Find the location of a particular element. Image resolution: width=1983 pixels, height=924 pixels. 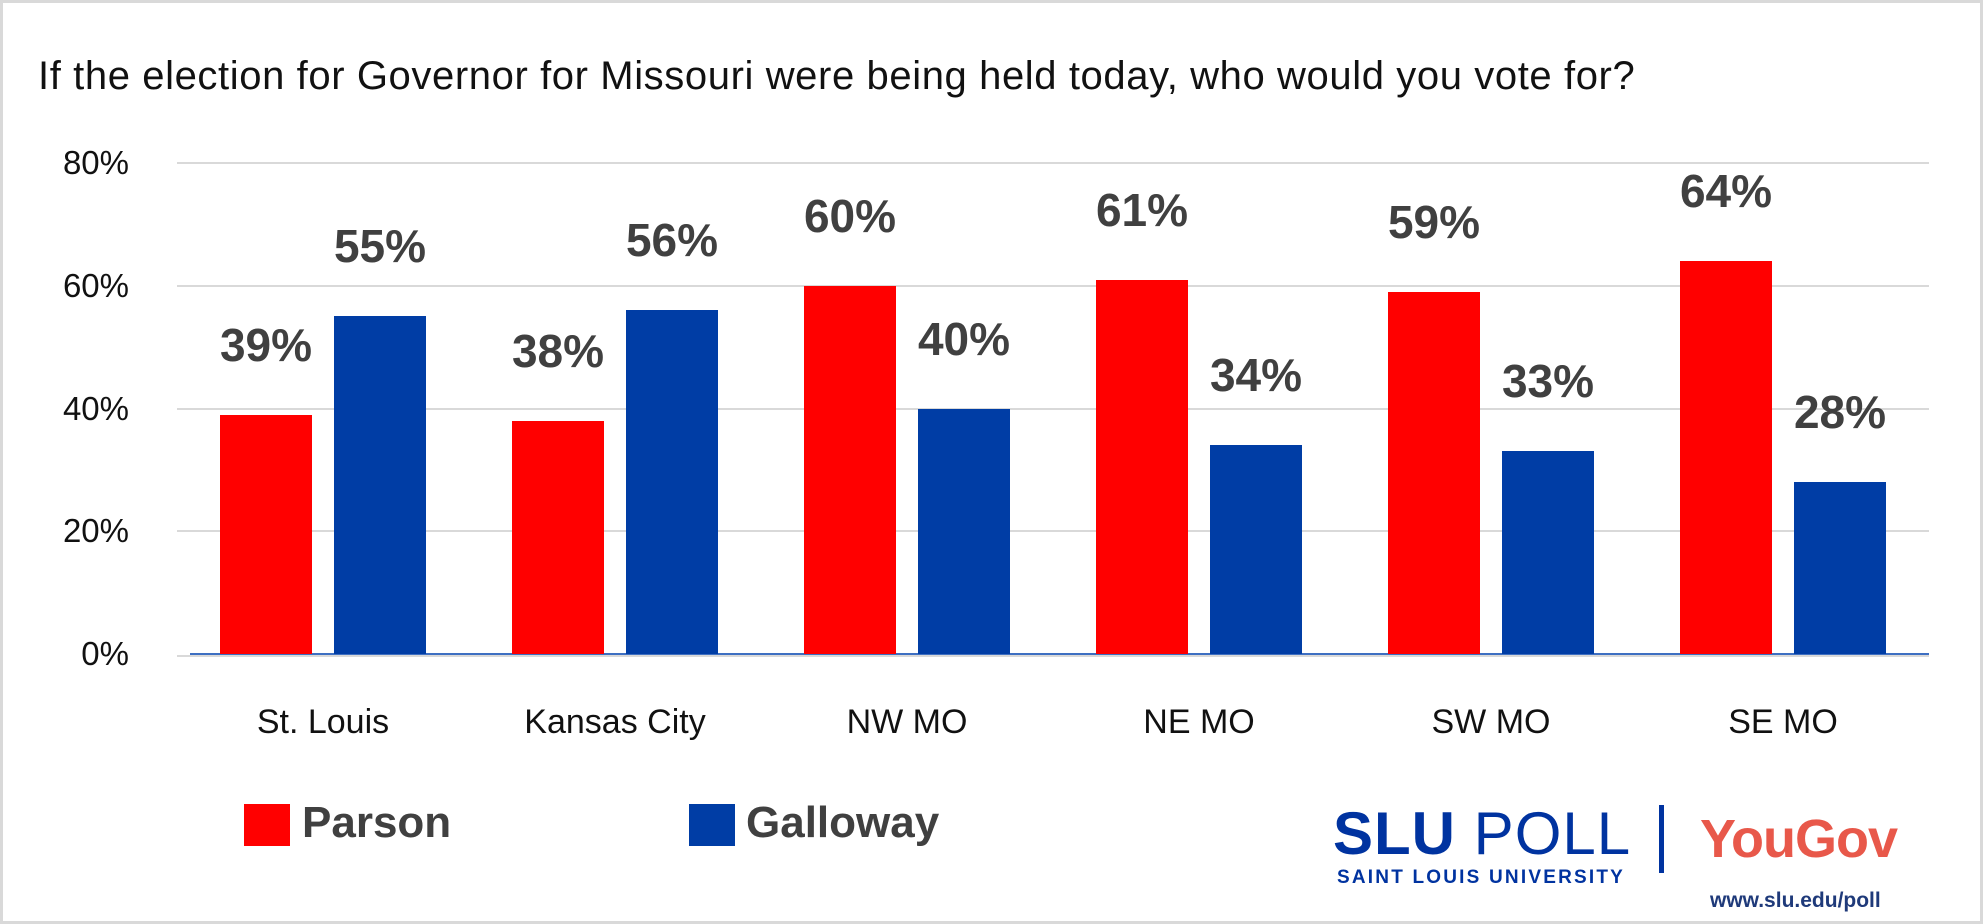

x-category-label: St. Louis is located at coordinates (323, 722).